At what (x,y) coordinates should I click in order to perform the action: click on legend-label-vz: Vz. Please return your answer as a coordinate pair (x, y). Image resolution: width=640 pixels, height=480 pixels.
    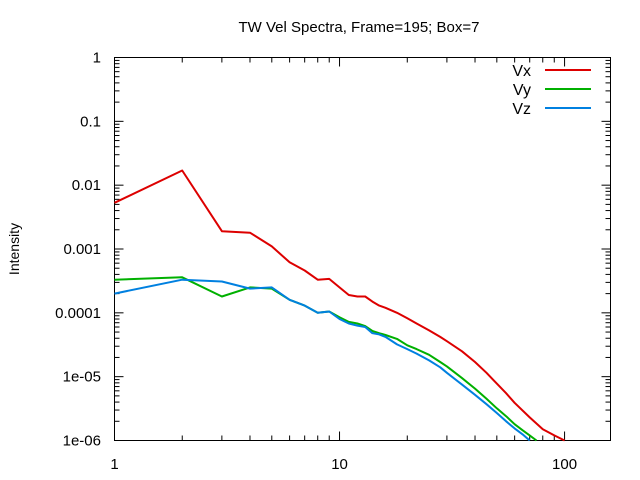
    Looking at the image, I should click on (521, 109).